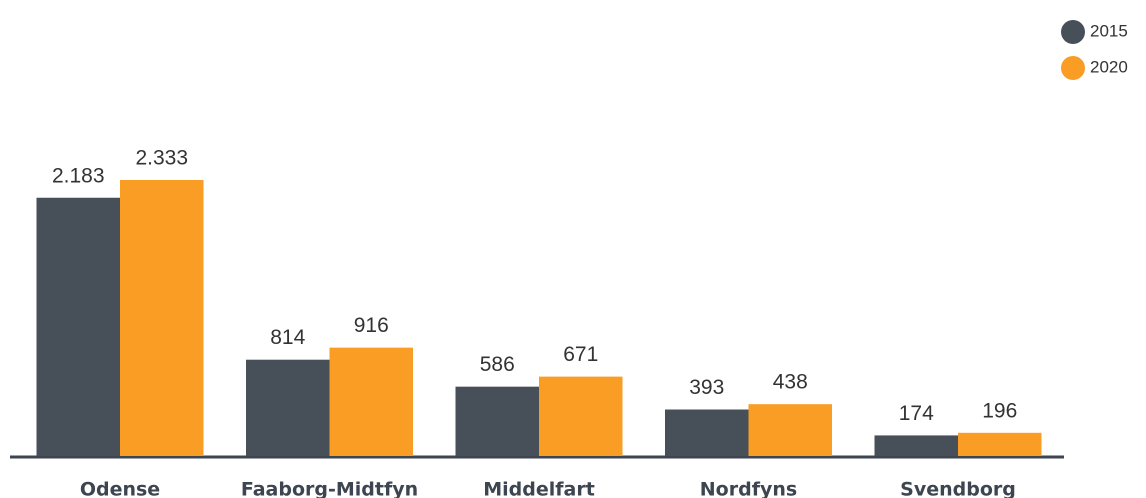  I want to click on data-label: 586, so click(497, 364).